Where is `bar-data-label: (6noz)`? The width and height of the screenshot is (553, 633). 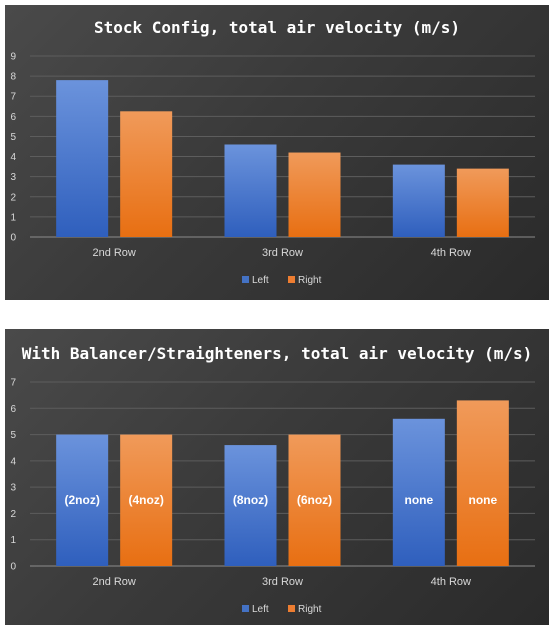
bar-data-label: (6noz) is located at coordinates (314, 500).